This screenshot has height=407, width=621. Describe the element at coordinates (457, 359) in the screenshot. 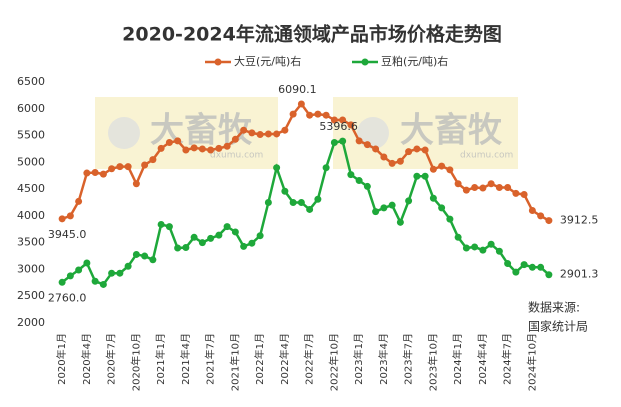

I see `x-tick-label: 2024年1月` at that location.